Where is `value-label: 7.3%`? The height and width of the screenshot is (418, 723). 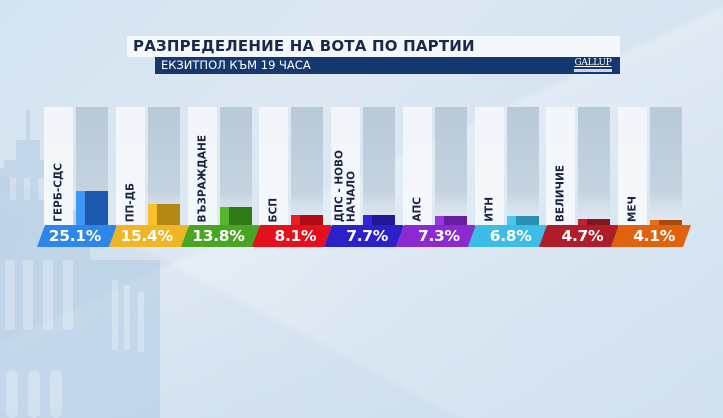 value-label: 7.3% is located at coordinates (438, 236).